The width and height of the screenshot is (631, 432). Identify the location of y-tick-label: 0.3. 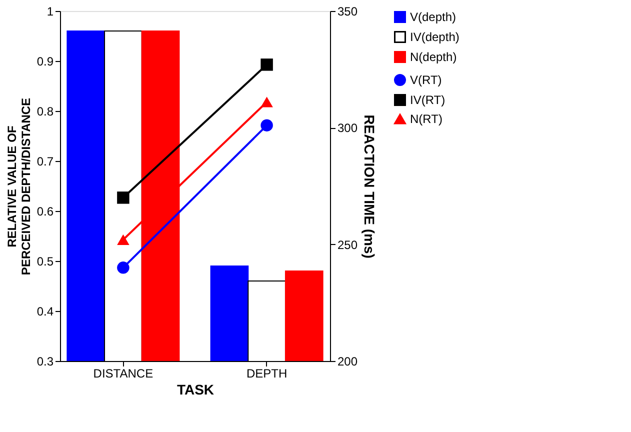
(45, 361).